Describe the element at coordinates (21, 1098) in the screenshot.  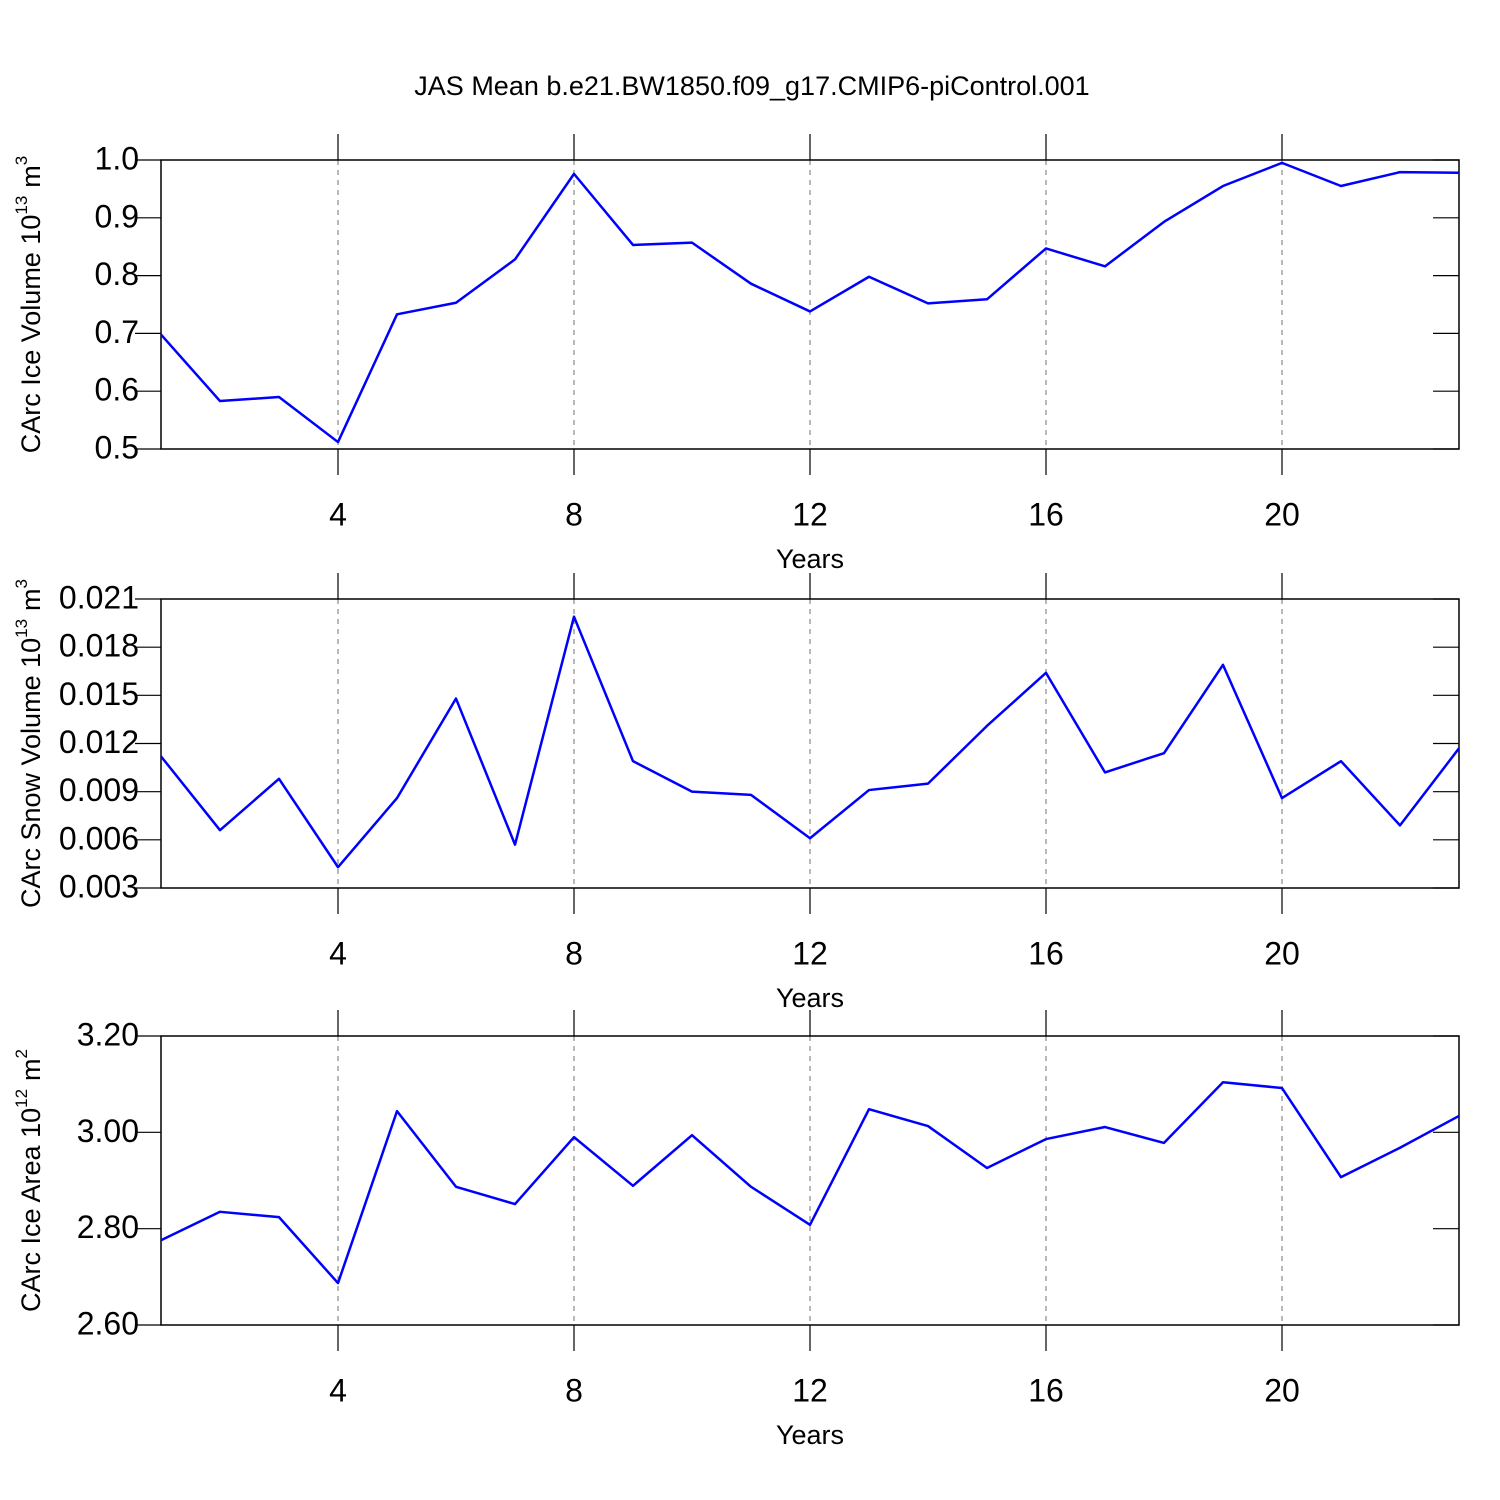
I see `y-axis-label-superscript: 12` at that location.